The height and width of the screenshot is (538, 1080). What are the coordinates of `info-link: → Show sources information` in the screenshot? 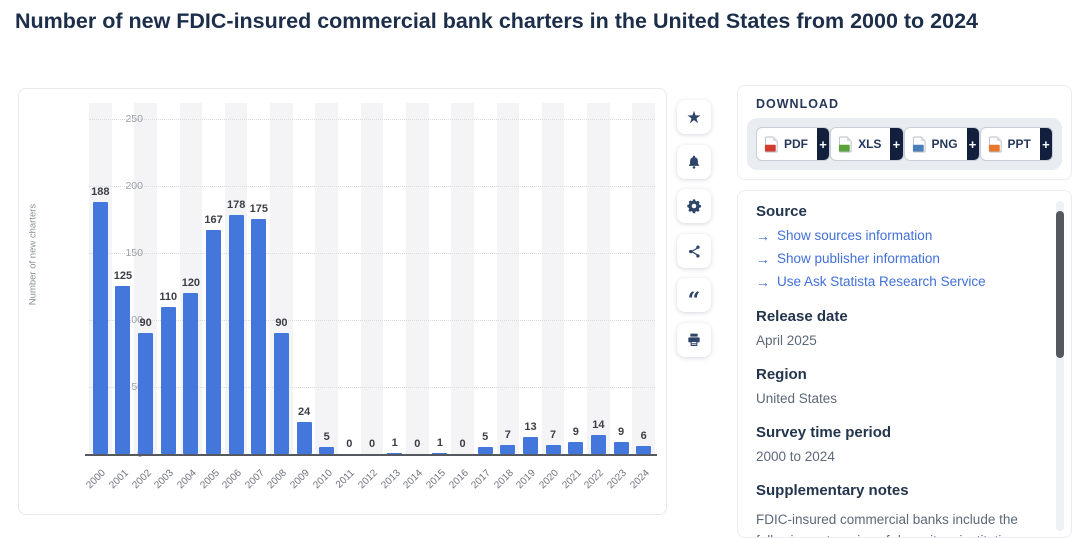 It's located at (900, 236).